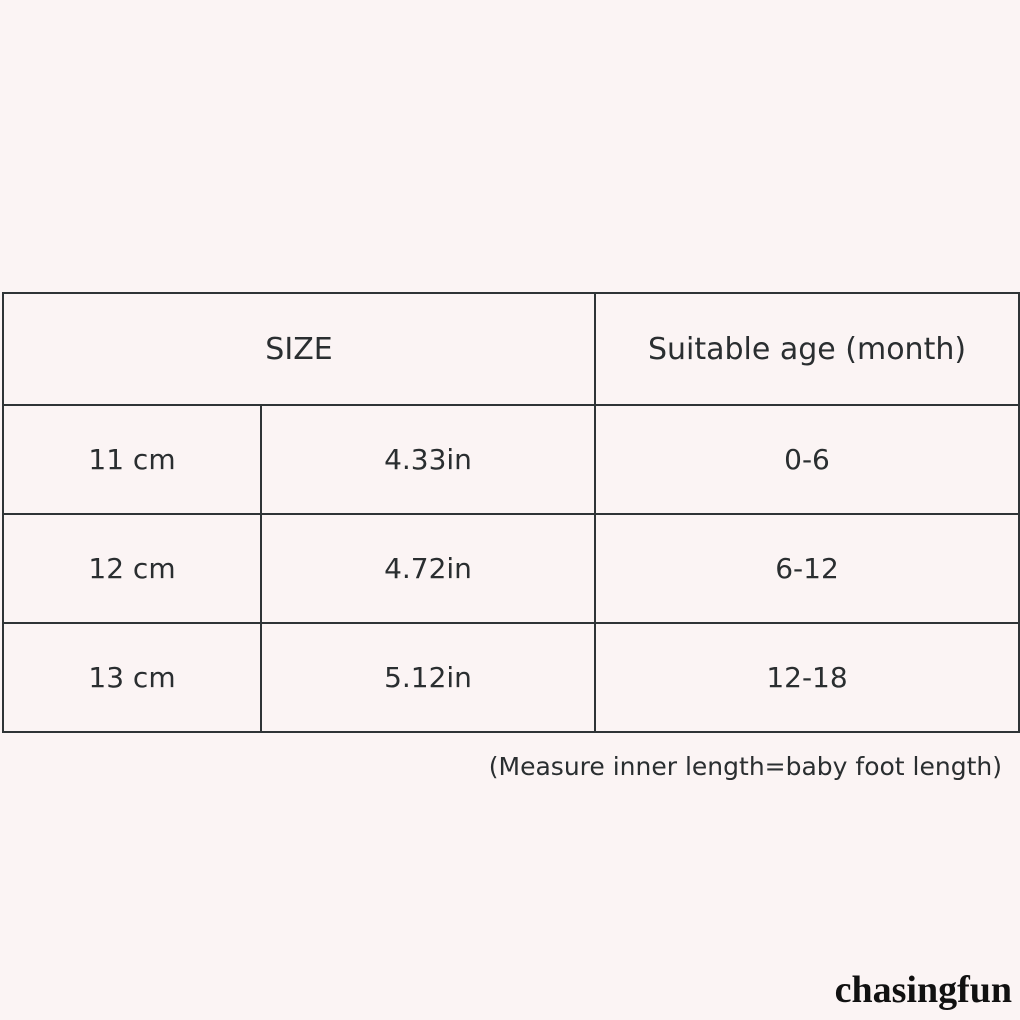 The height and width of the screenshot is (1020, 1020). Describe the element at coordinates (299, 349) in the screenshot. I see `header-cell: SIZE` at that location.